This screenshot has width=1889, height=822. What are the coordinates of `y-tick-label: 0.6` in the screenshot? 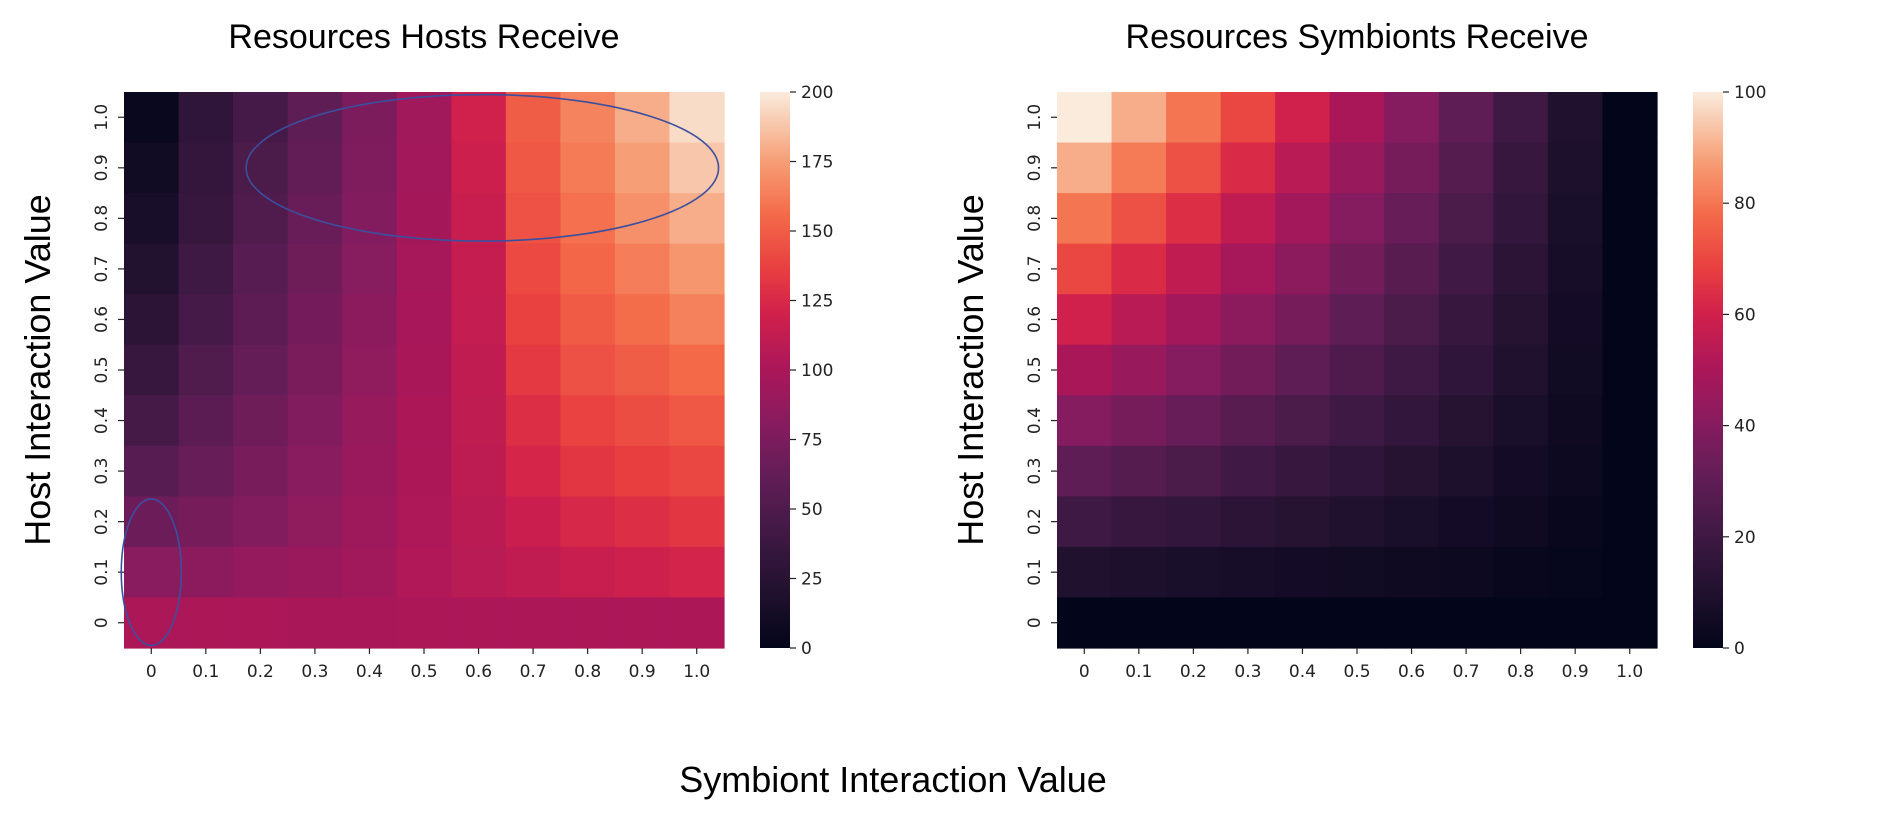 It's located at (1035, 319).